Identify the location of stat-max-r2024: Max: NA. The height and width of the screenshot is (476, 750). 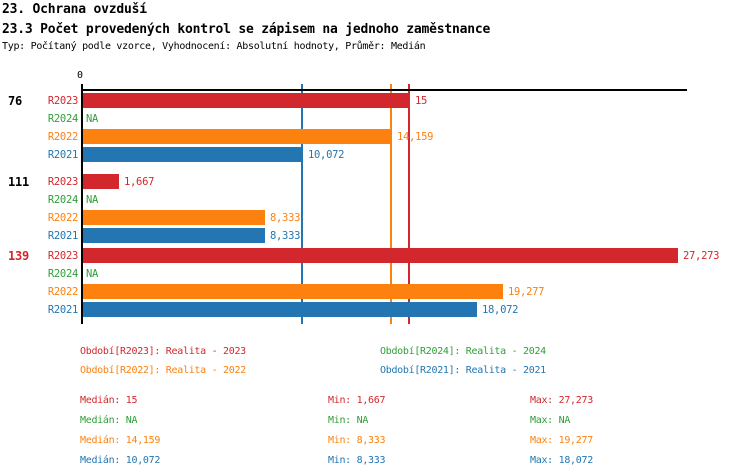
(550, 420).